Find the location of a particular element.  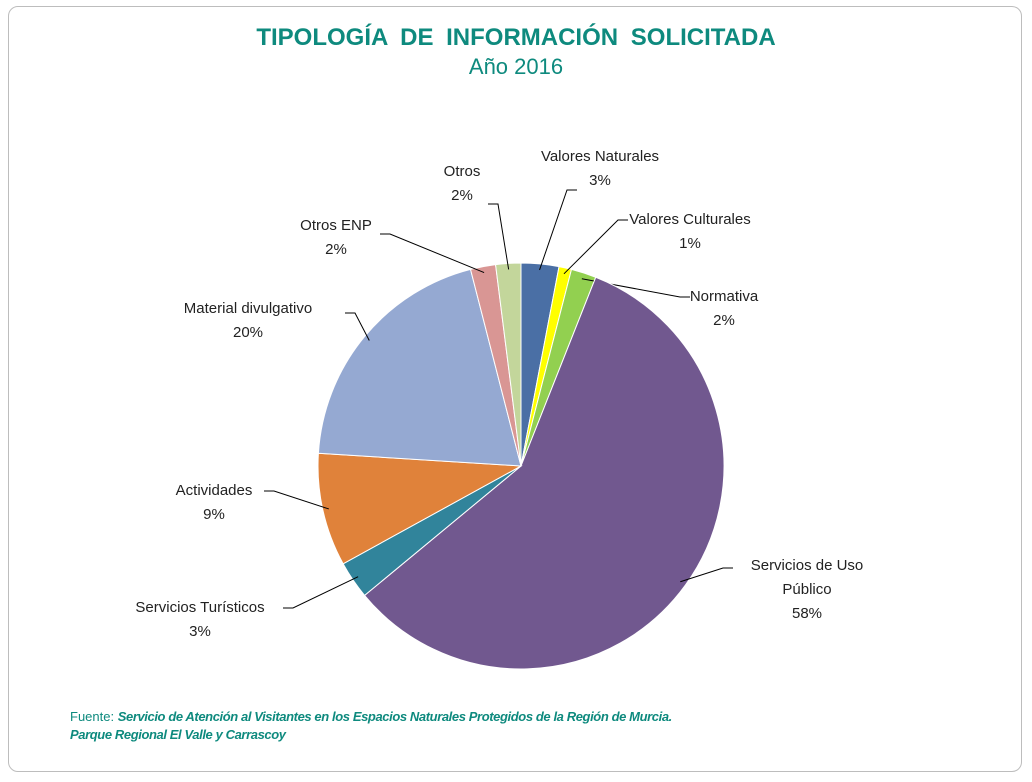

slice-label: Otros is located at coordinates (462, 171).